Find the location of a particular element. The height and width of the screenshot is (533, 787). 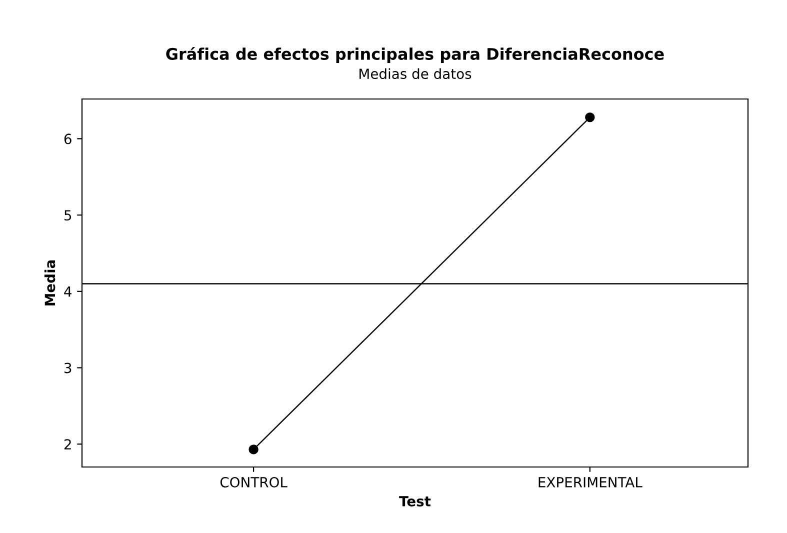

chart-subtitle: Medias de datos is located at coordinates (416, 74).